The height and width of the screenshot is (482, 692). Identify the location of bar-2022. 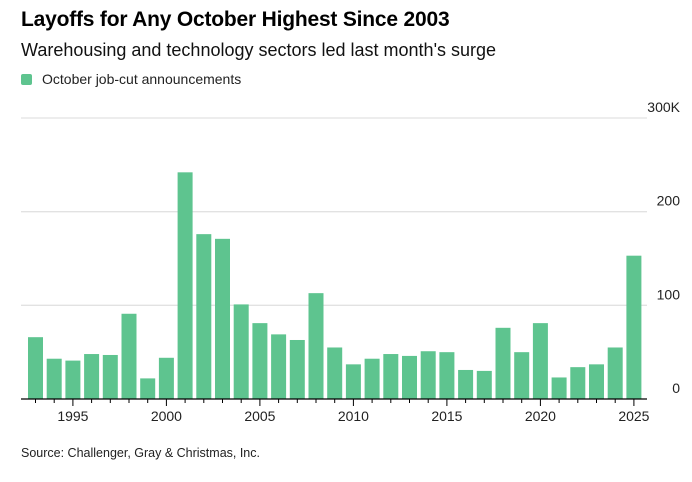
(578, 383).